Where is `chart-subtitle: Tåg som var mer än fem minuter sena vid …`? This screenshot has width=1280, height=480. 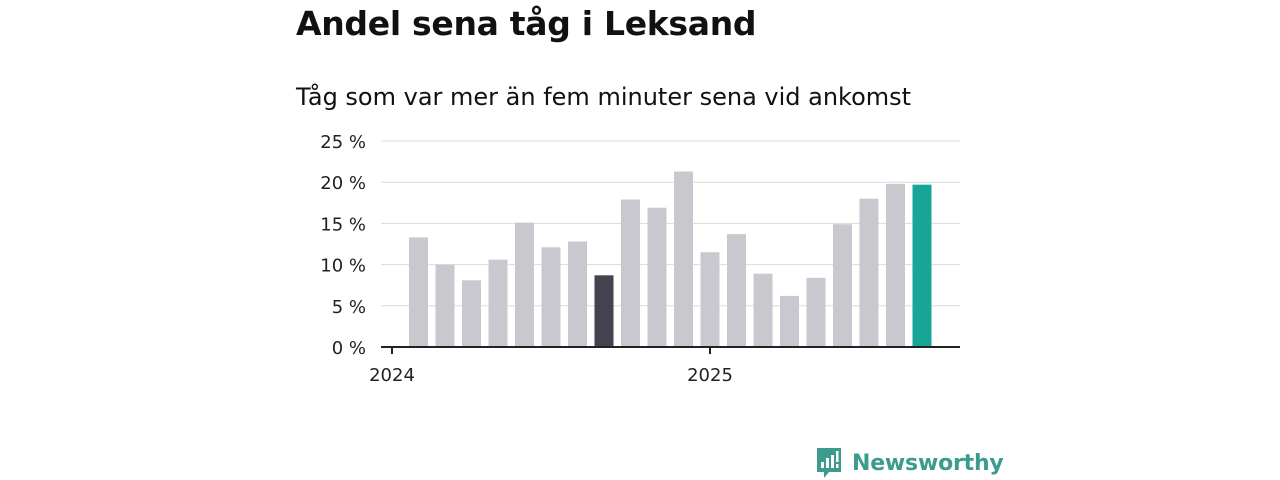 chart-subtitle: Tåg som var mer än fem minuter sena vid … is located at coordinates (604, 97).